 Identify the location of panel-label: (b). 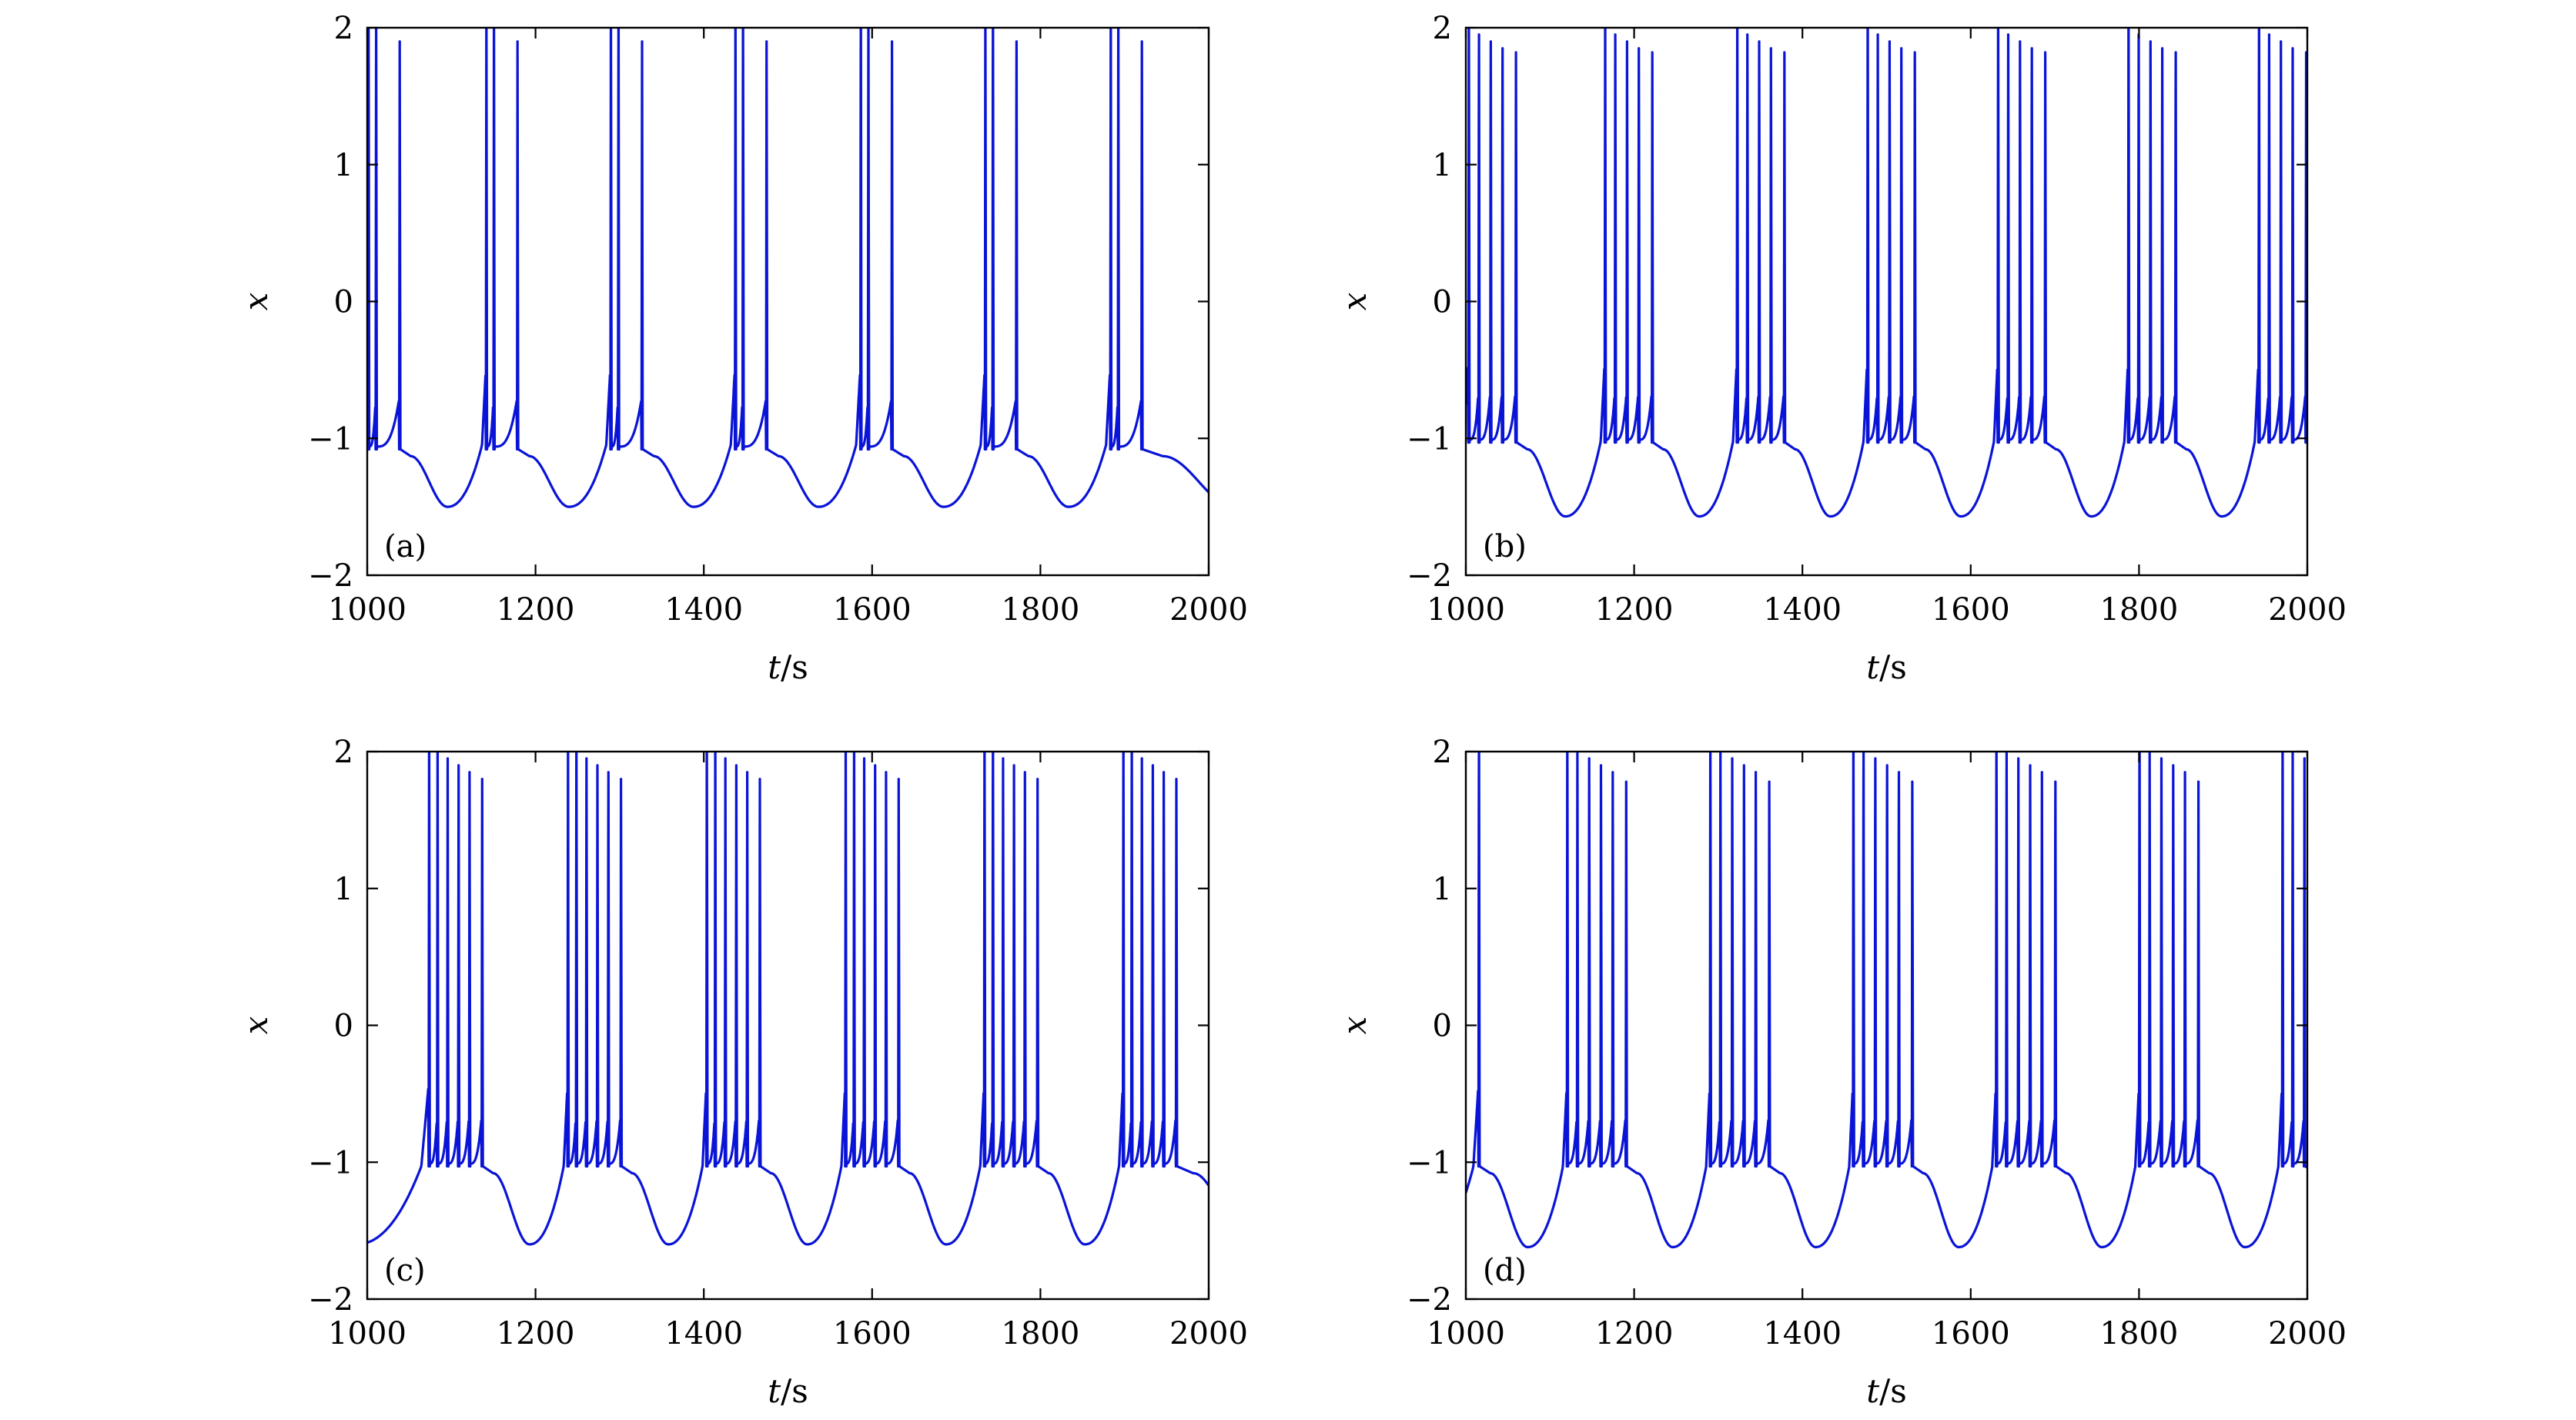
(1505, 546).